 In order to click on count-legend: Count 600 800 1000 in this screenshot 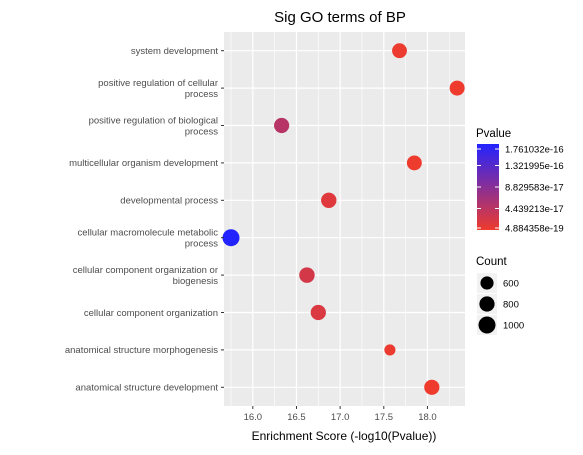, I will do `click(500, 295)`.